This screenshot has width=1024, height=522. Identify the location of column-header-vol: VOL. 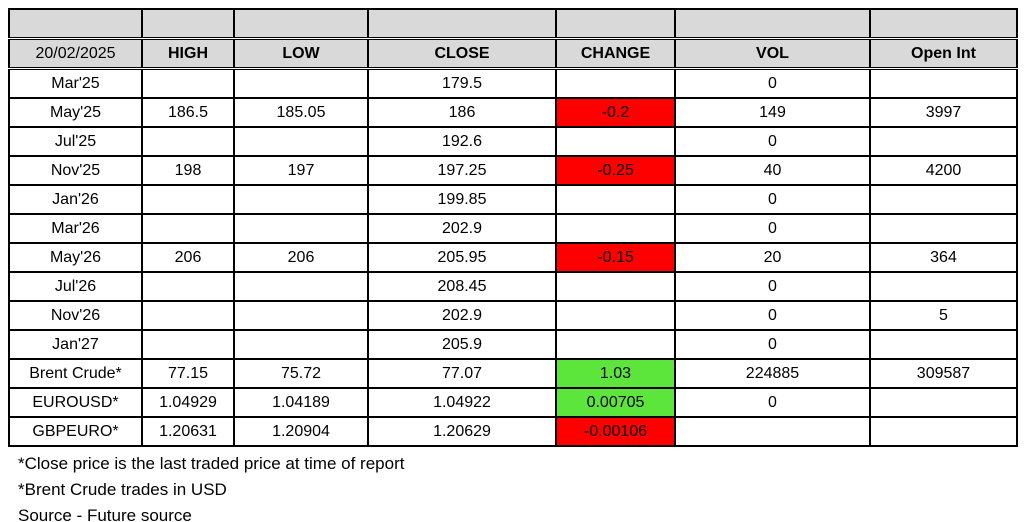
(772, 53).